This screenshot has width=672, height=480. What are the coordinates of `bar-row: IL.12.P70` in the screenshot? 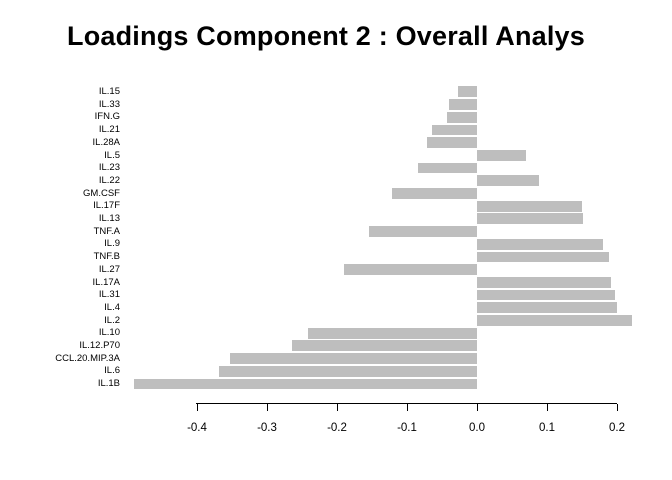 It's located at (336, 346).